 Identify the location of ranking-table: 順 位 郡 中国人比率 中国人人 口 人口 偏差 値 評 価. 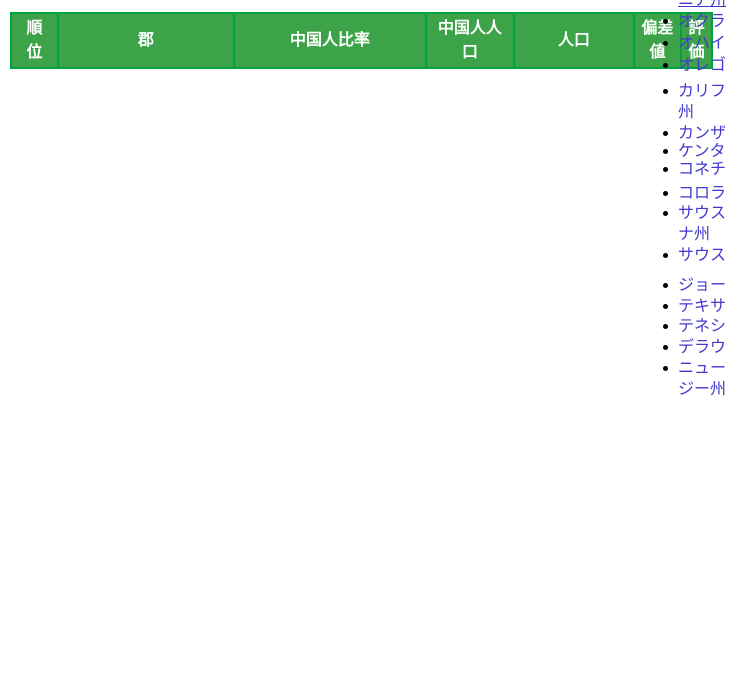
(362, 40).